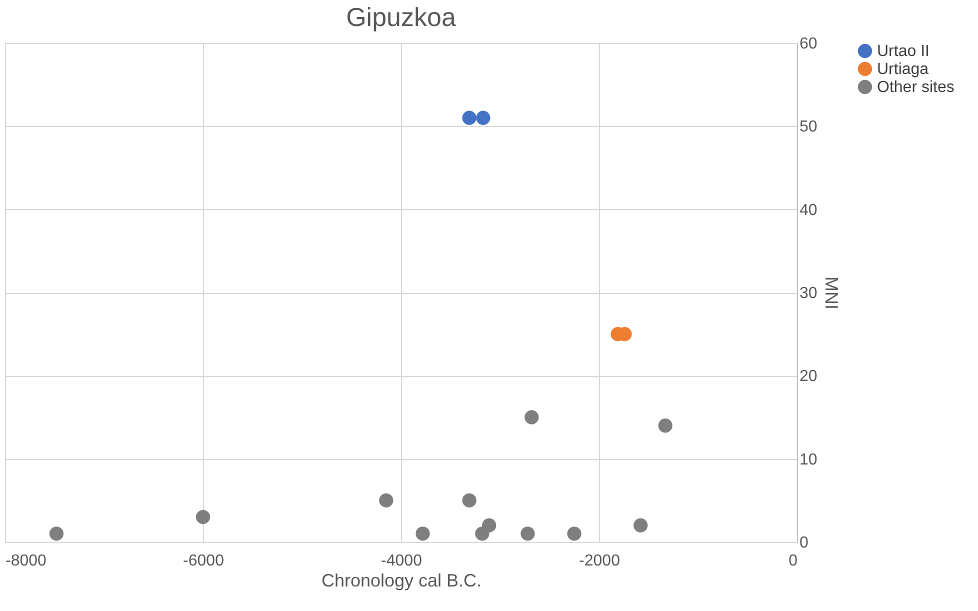 Image resolution: width=978 pixels, height=611 pixels. I want to click on y-tick-label: 60, so click(809, 44).